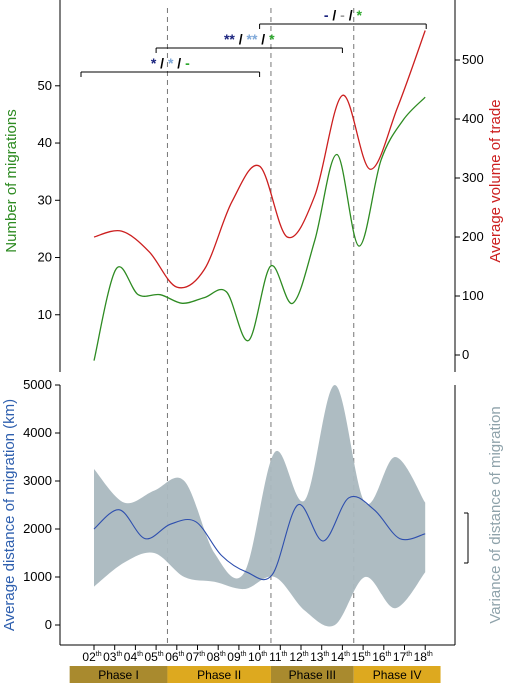  What do you see at coordinates (495, 180) in the screenshot?
I see `y2-axis-label-trade: Average volume of trade` at bounding box center [495, 180].